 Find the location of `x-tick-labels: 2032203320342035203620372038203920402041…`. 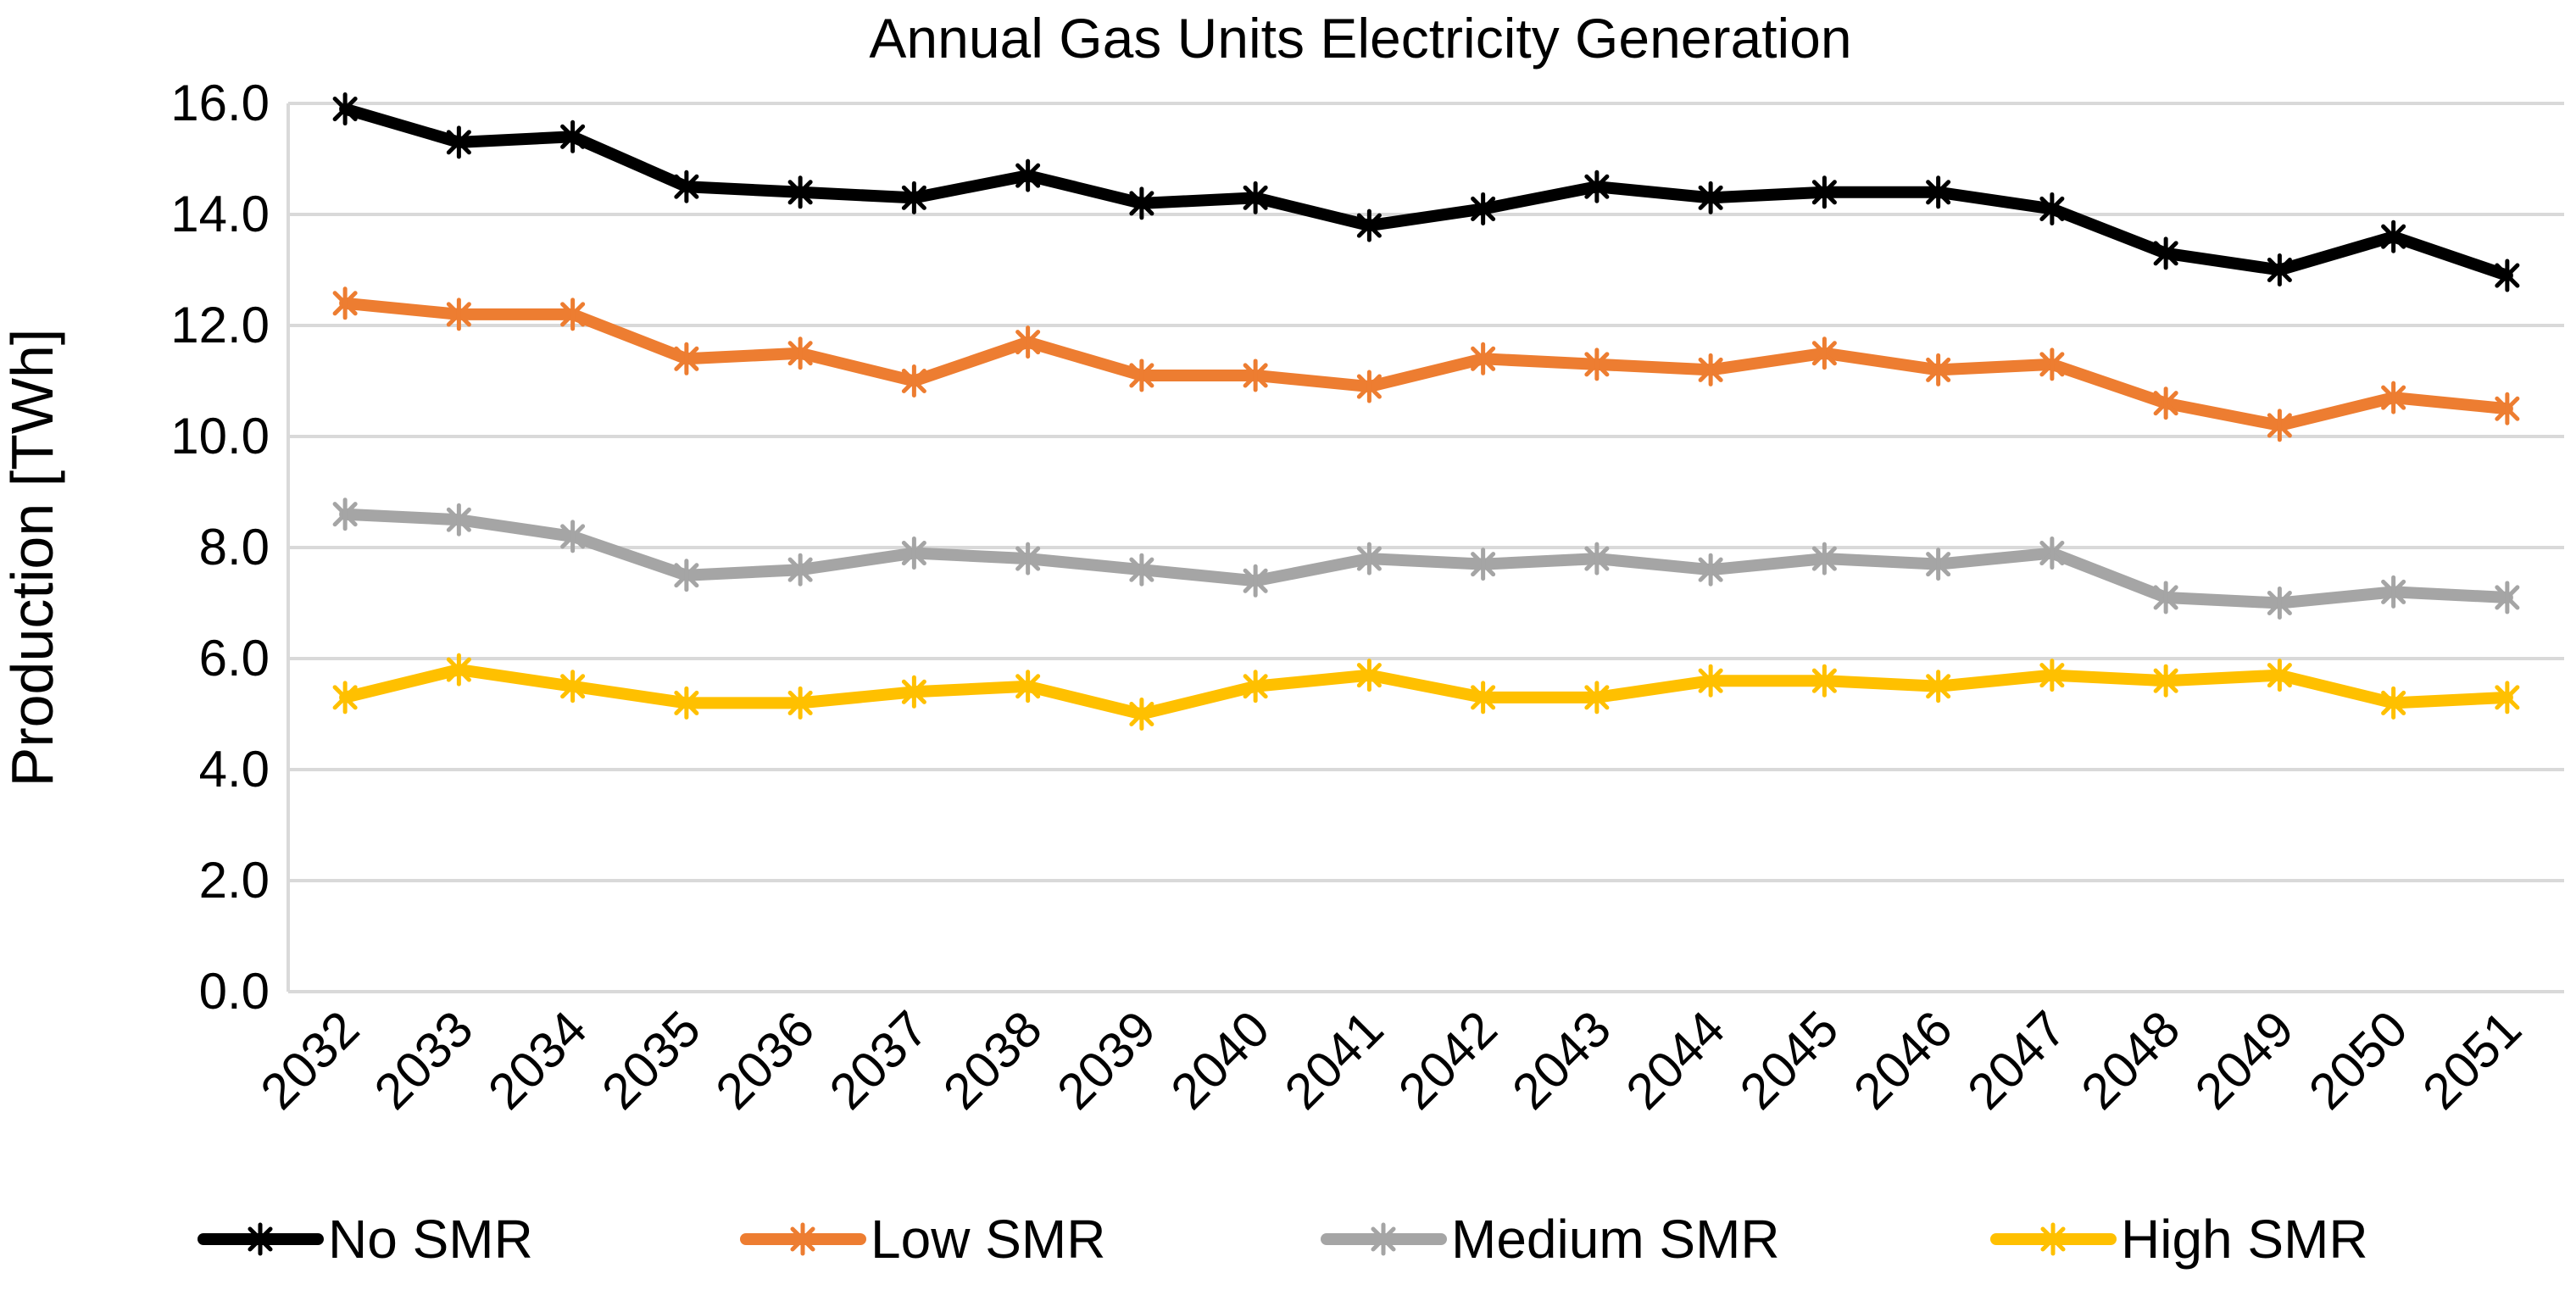

x-tick-labels: 2032203320342035203620372038203920402041… is located at coordinates (1391, 1060).